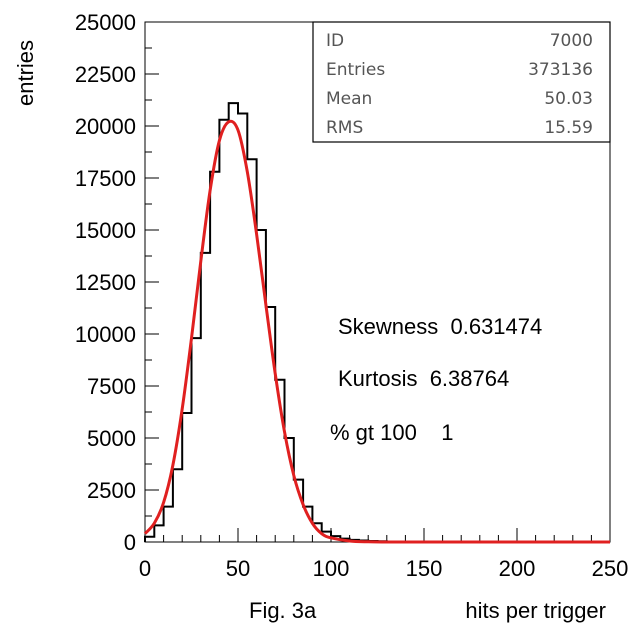  Describe the element at coordinates (571, 41) in the screenshot. I see `stats-value-id: 7000` at that location.